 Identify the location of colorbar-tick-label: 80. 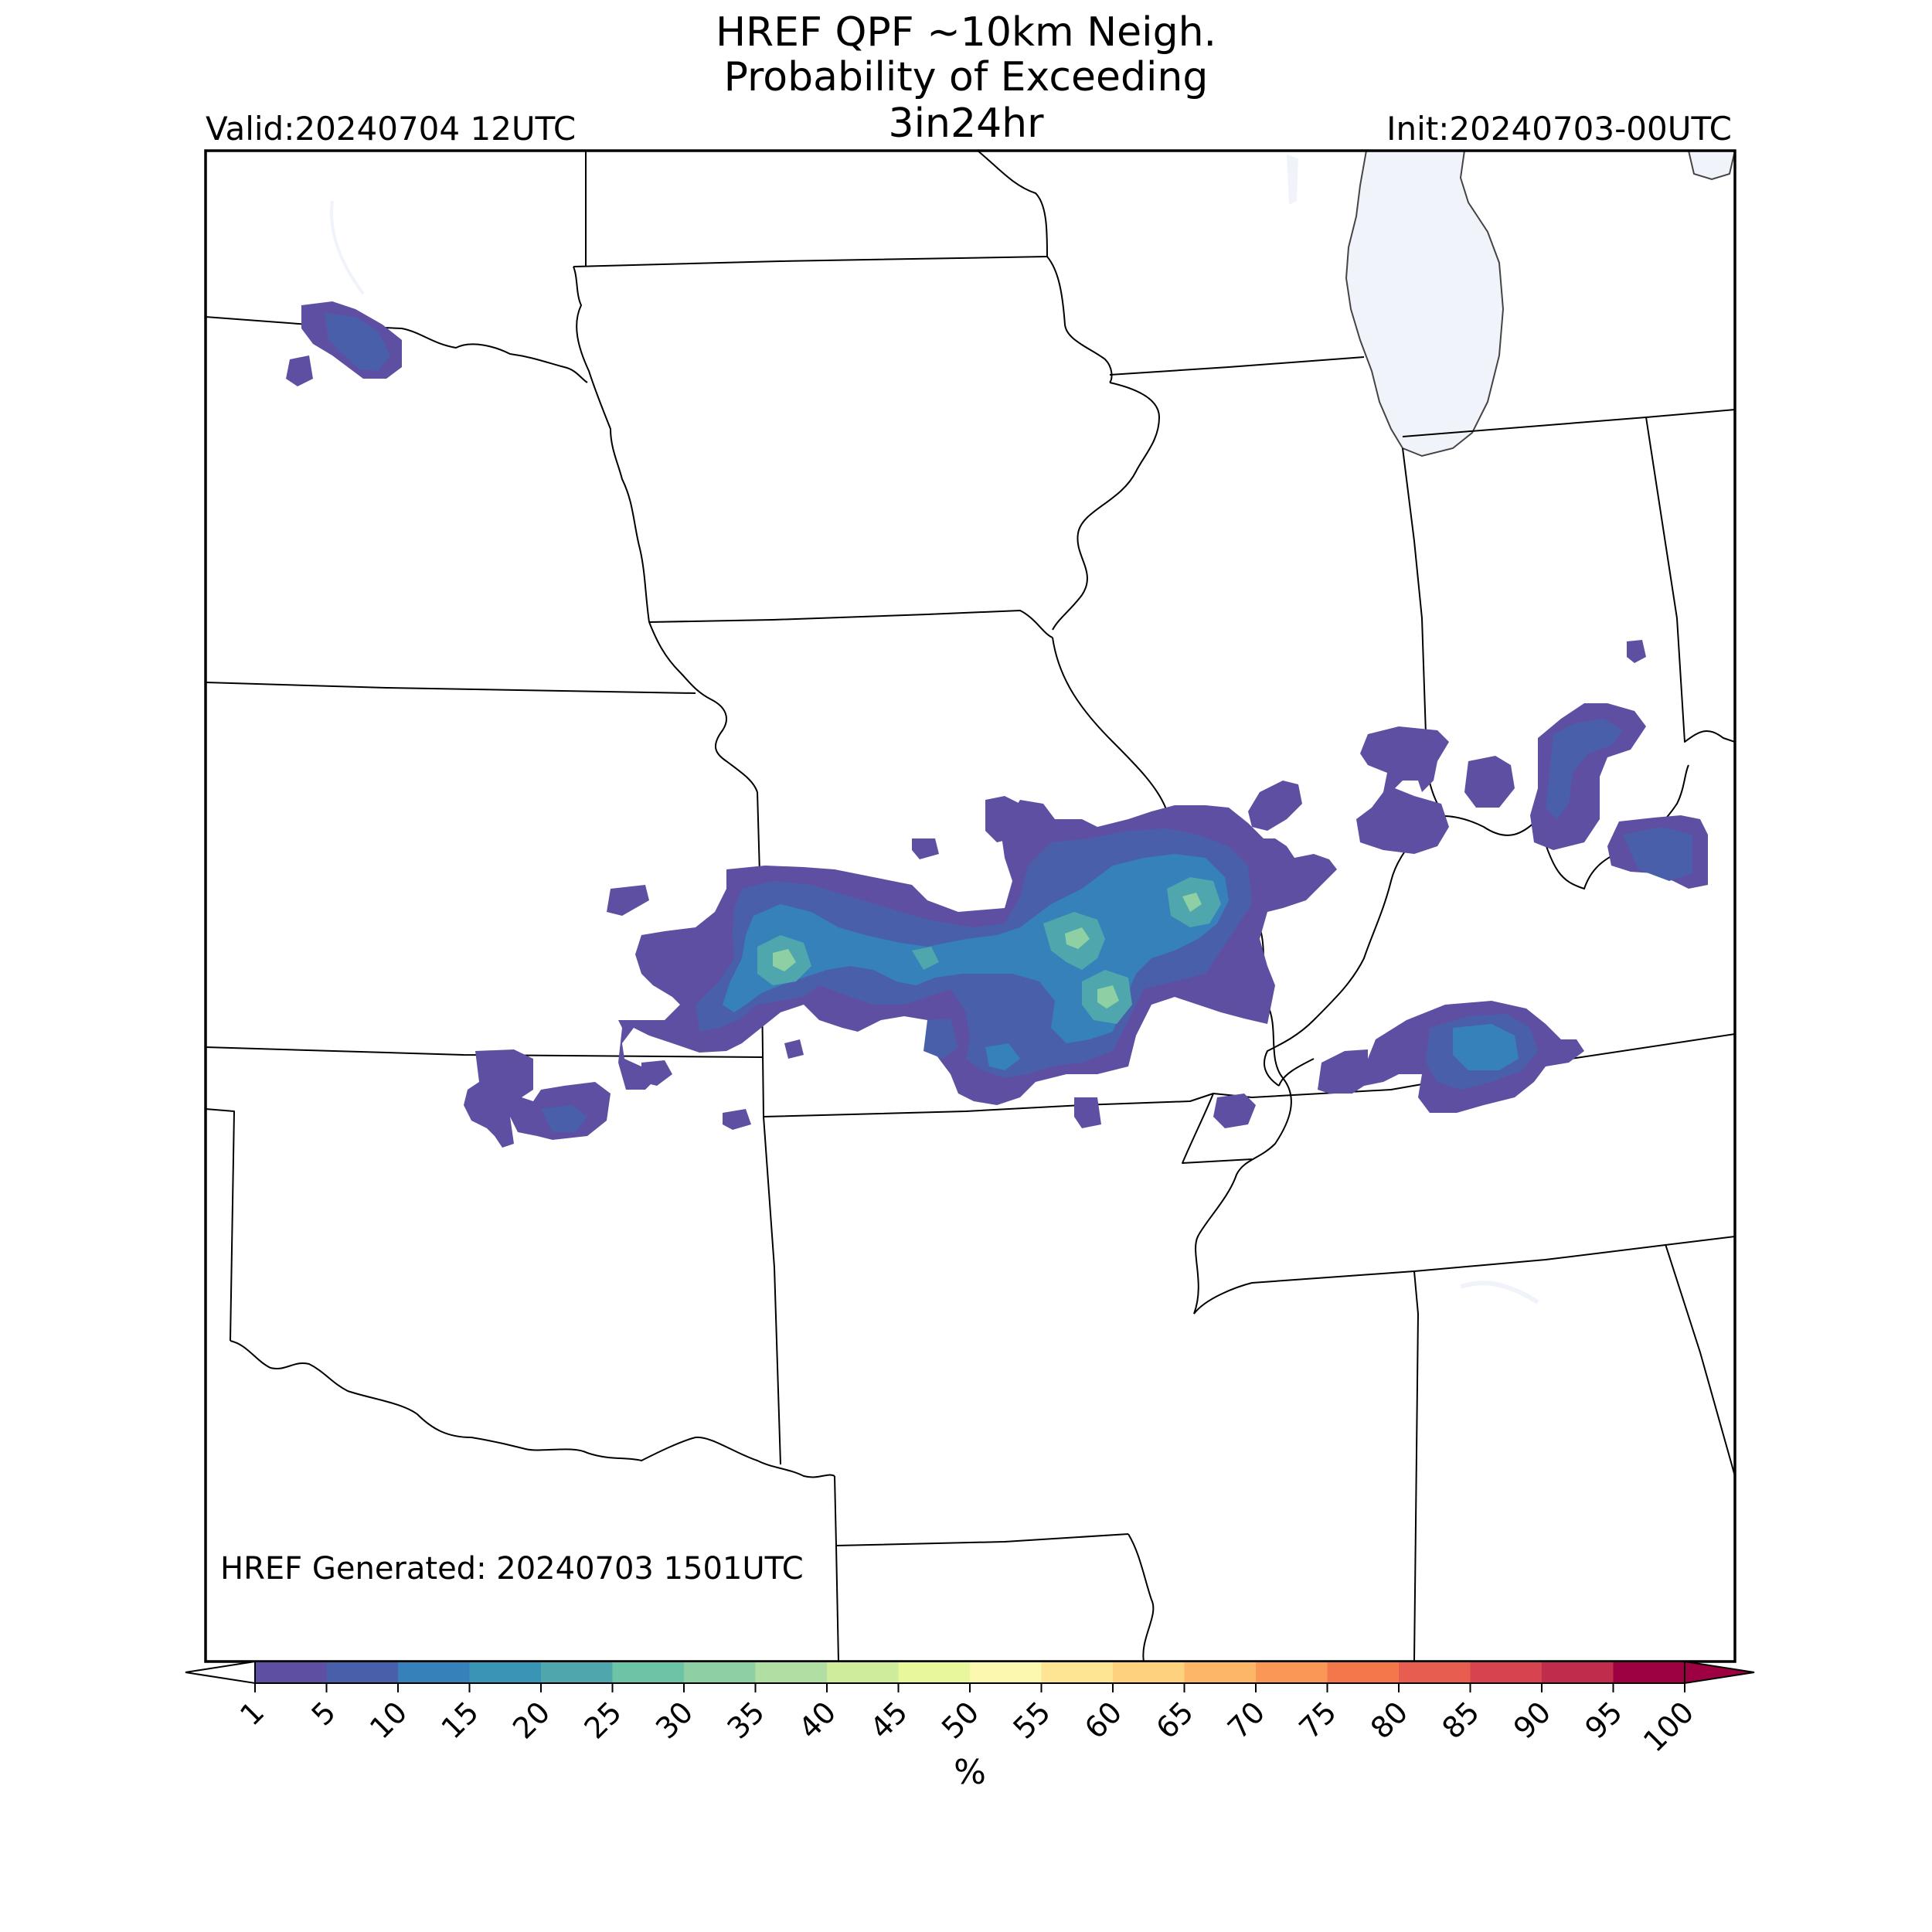
(1389, 1720).